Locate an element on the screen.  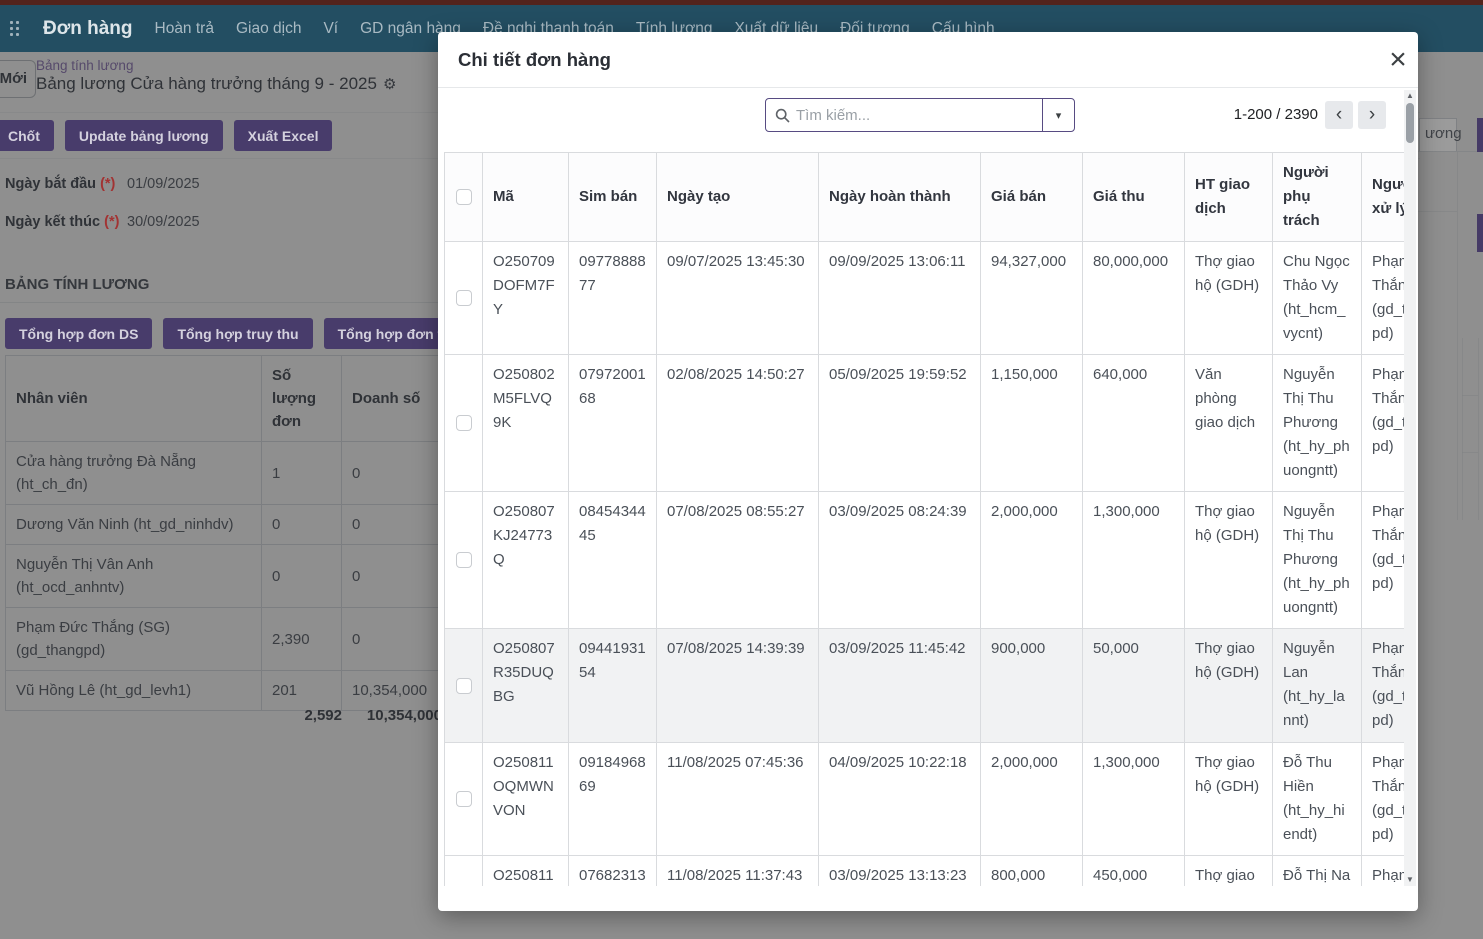
col-ngay-hoan-thanh: Ngày hoàn thành is located at coordinates (899, 197).